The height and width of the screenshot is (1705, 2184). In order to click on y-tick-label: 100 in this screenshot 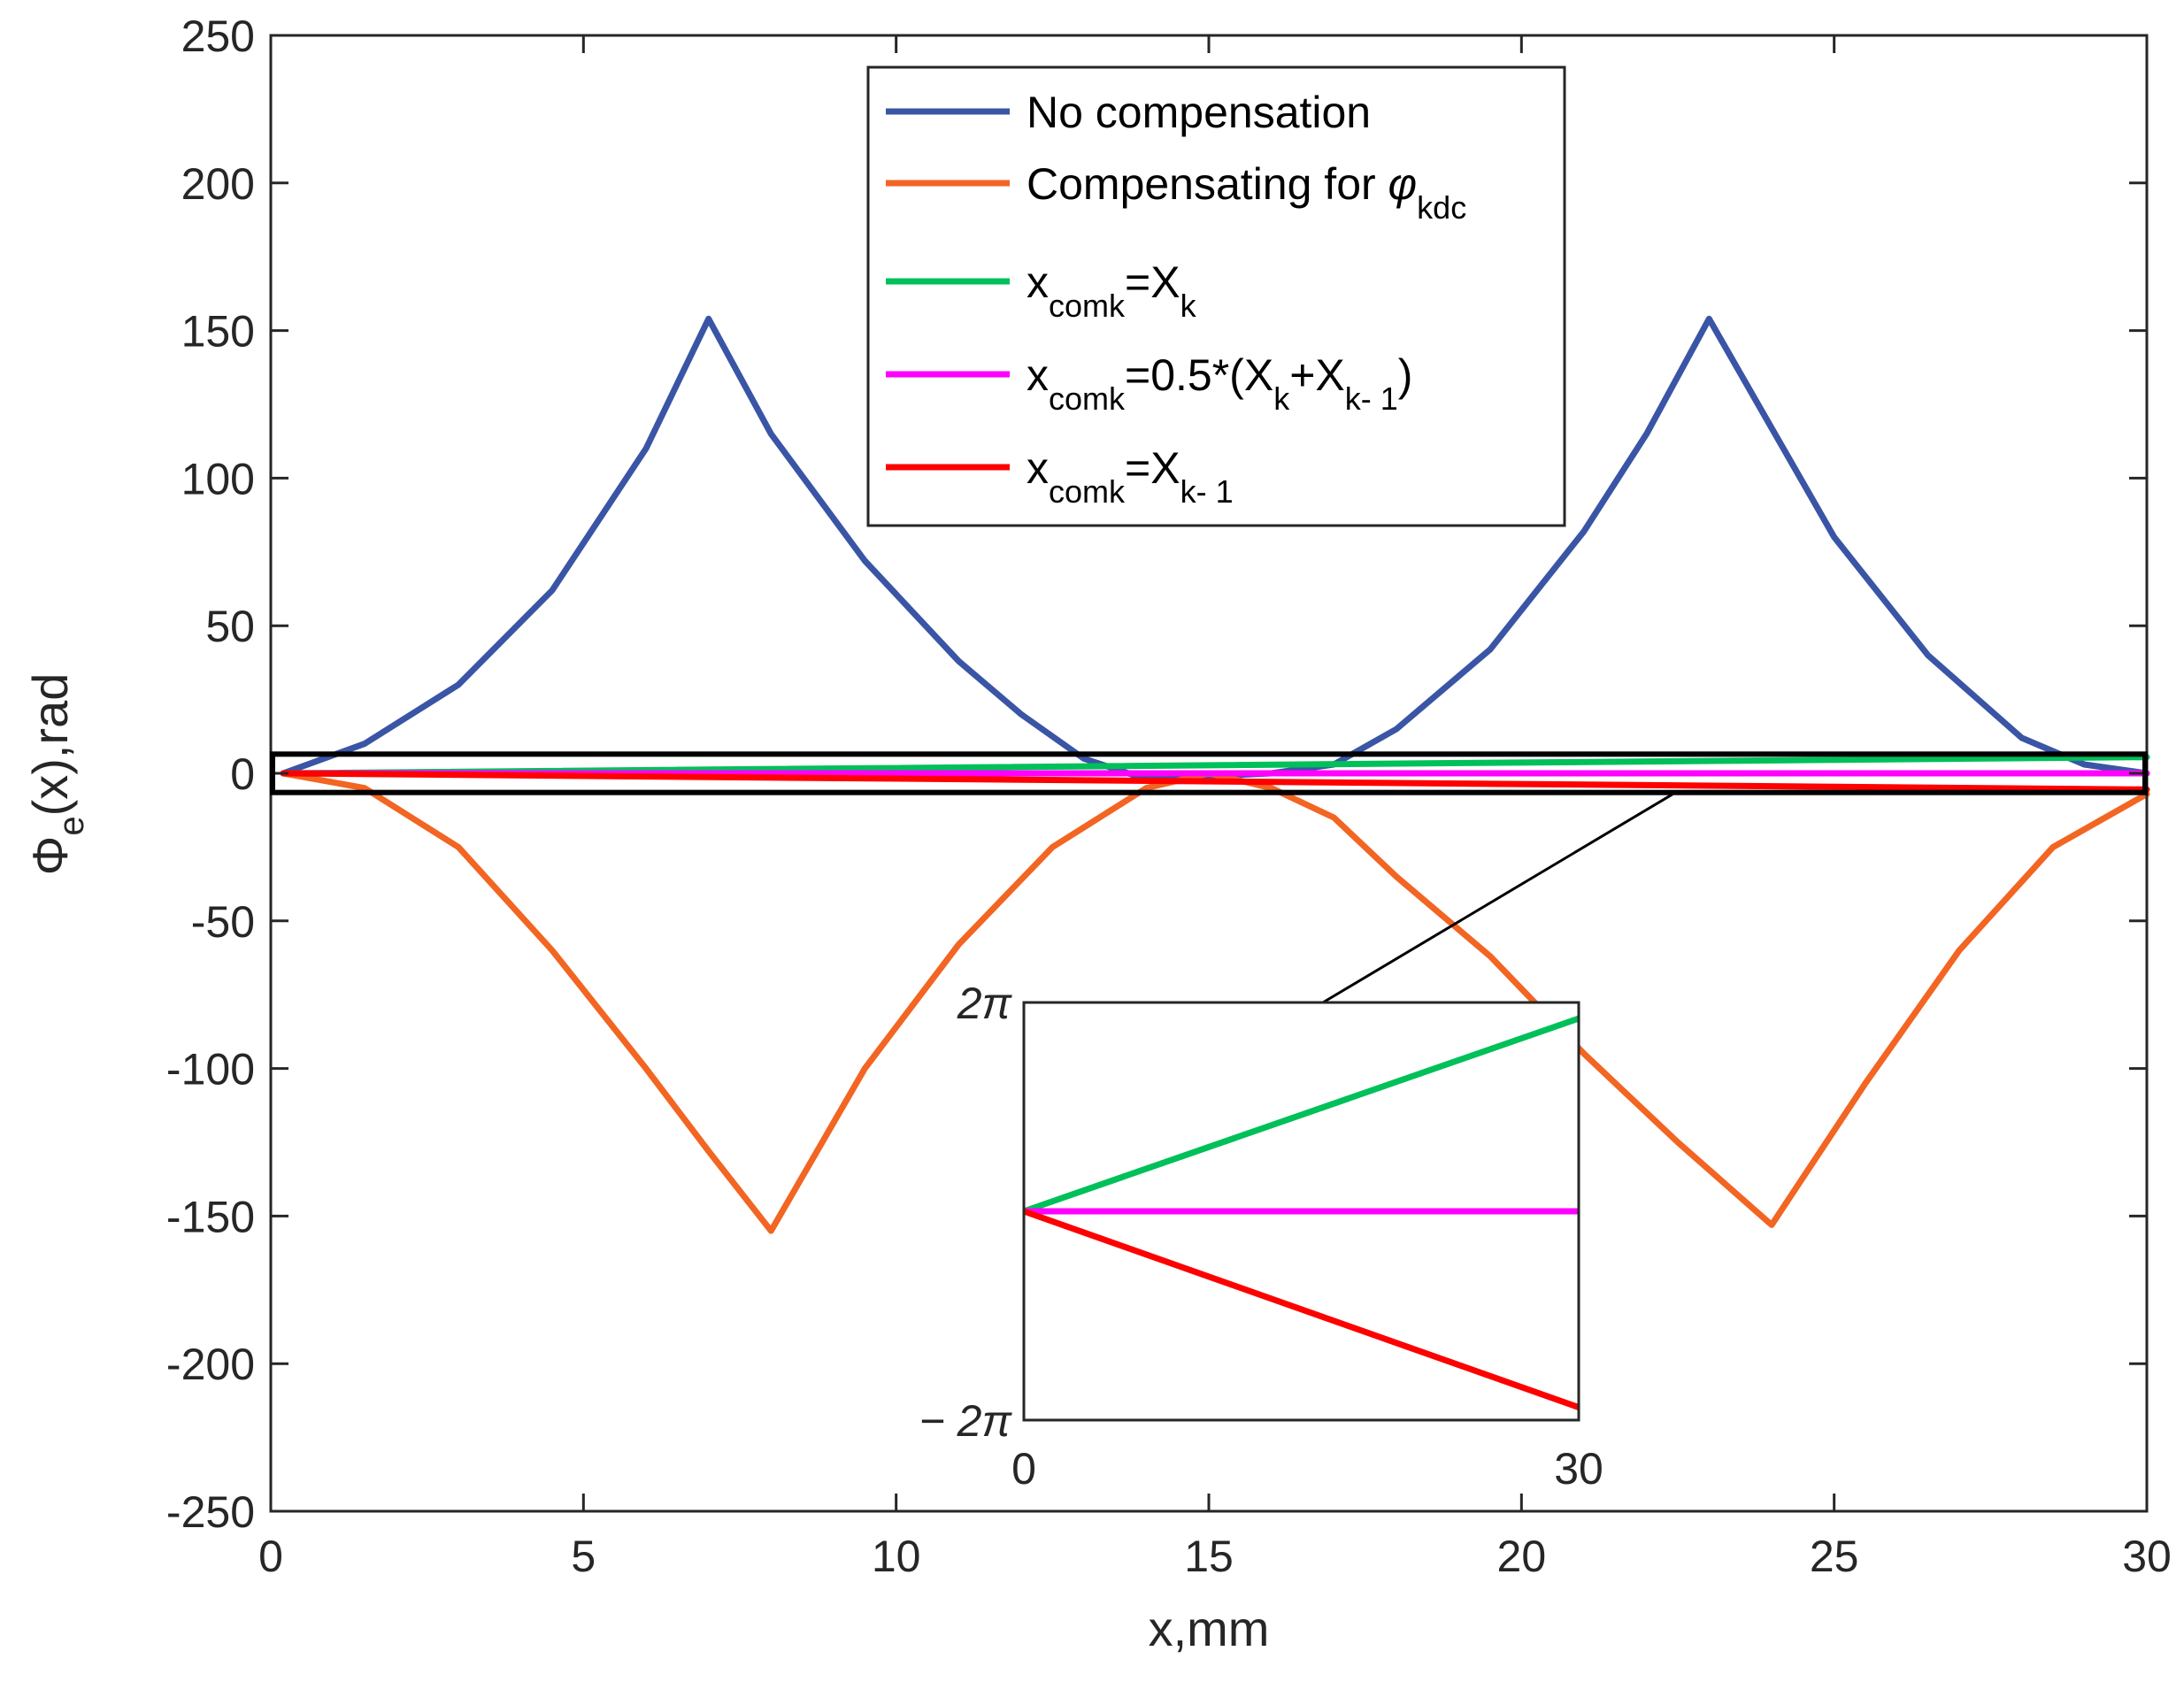, I will do `click(218, 478)`.